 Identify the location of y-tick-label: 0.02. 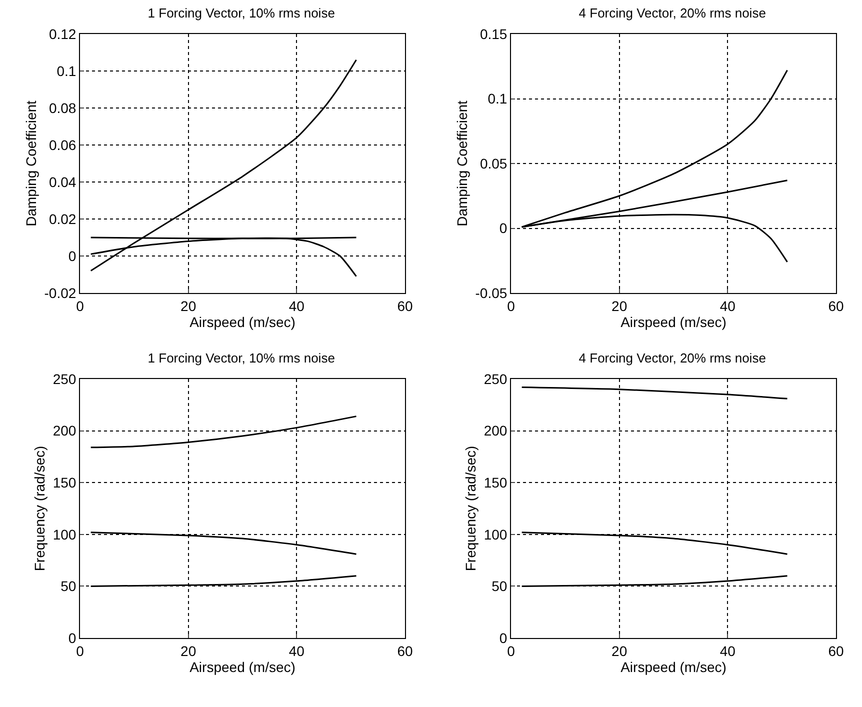
(62, 218).